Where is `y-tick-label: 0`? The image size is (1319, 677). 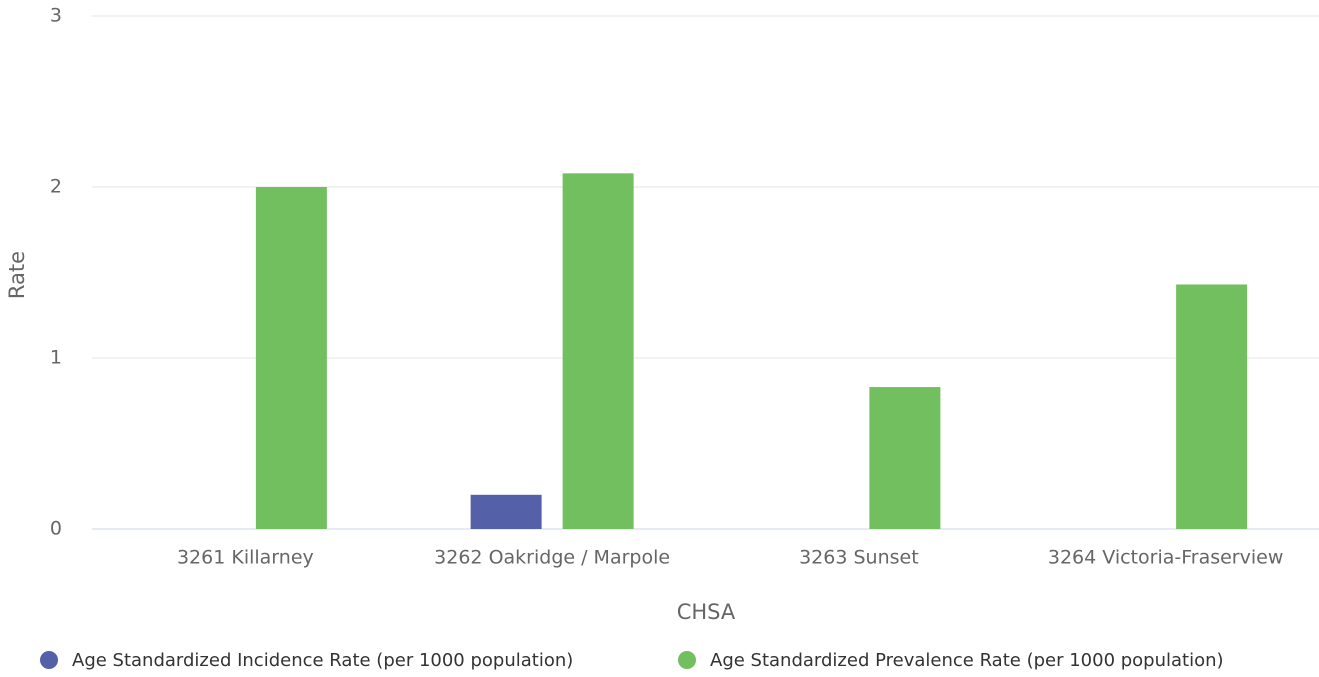
y-tick-label: 0 is located at coordinates (56, 529).